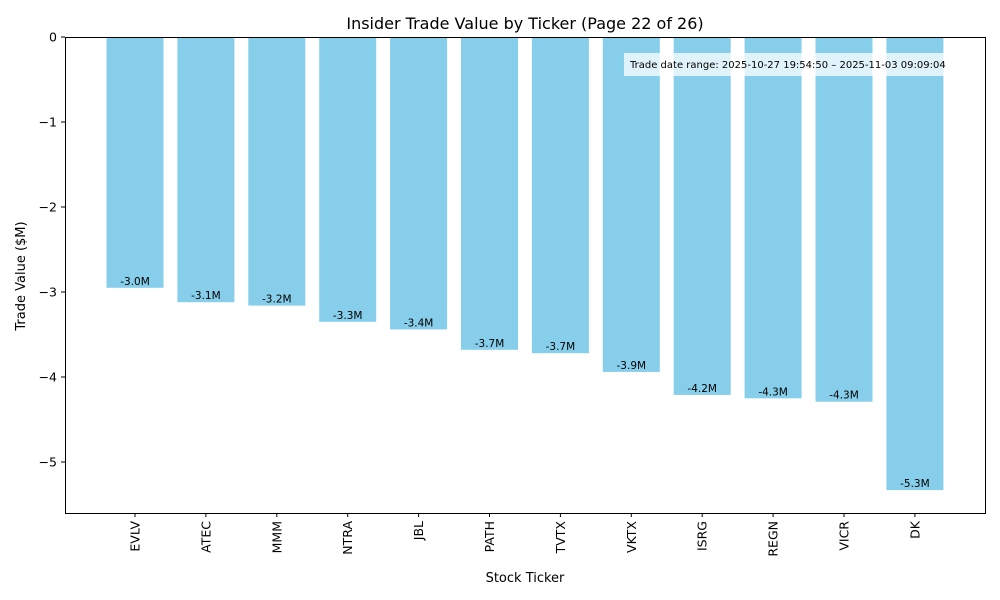 The height and width of the screenshot is (600, 1000). I want to click on bar-ntra, so click(348, 179).